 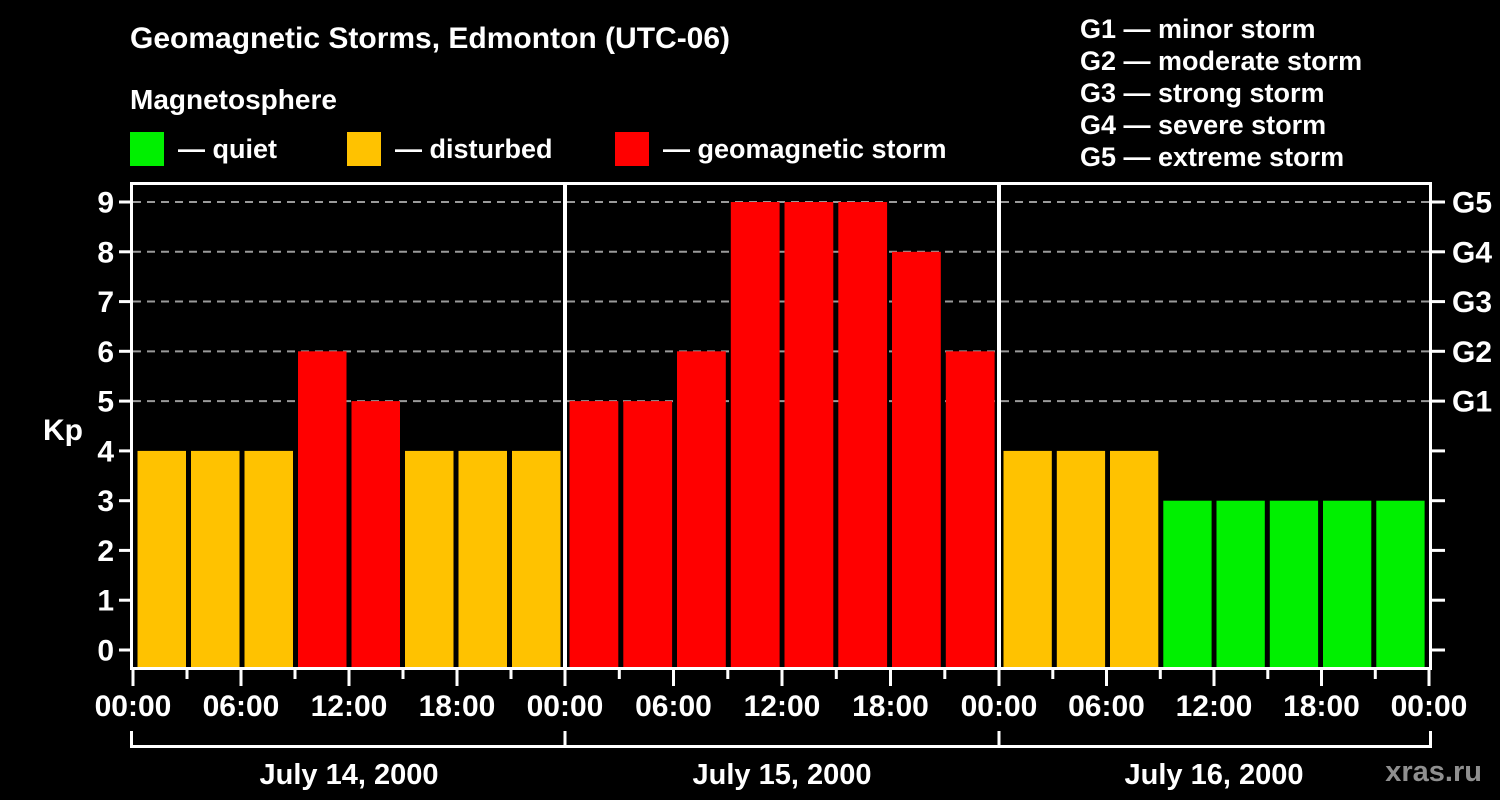 I want to click on g3-legend-line: G3 — strong storm, so click(x=1202, y=93).